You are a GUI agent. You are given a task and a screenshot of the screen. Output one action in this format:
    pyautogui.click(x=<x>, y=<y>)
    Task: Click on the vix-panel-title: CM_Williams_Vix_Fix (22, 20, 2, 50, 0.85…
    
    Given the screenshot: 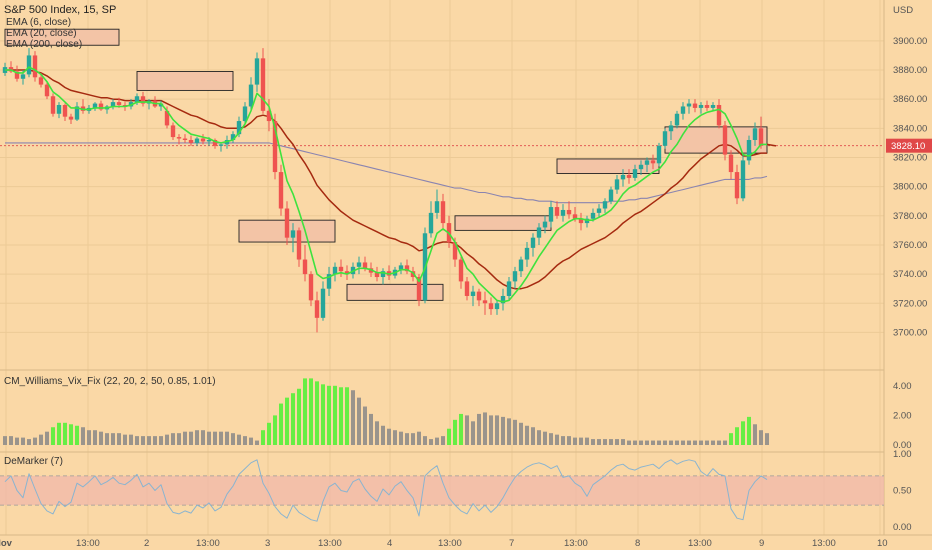 What is the action you would take?
    pyautogui.click(x=110, y=381)
    